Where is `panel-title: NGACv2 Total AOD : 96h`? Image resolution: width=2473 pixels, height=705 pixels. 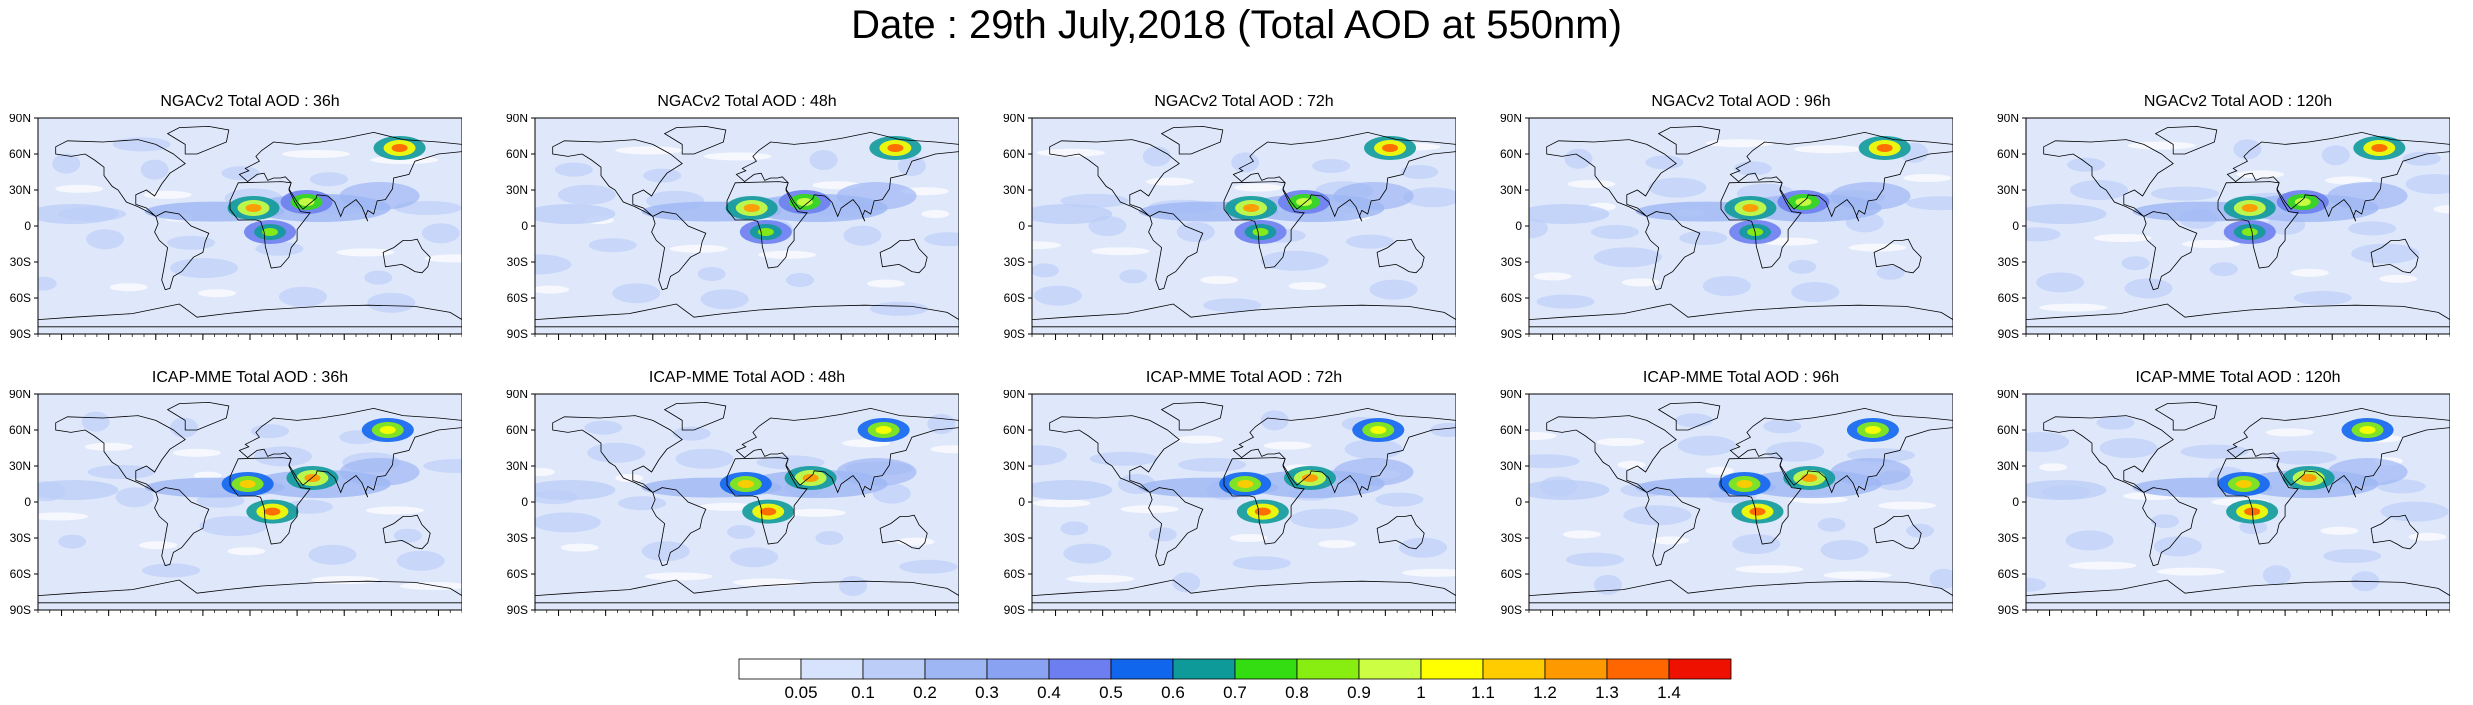 panel-title: NGACv2 Total AOD : 96h is located at coordinates (1741, 101).